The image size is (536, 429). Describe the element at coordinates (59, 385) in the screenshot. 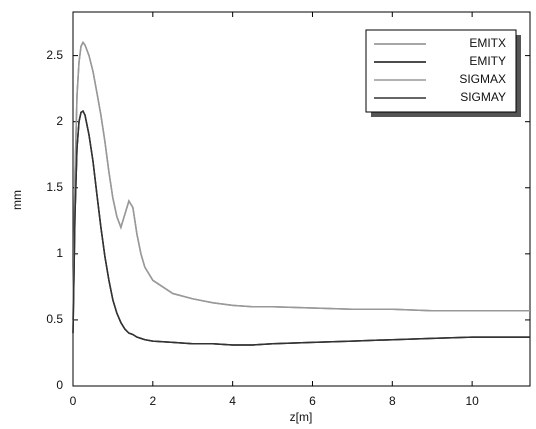

I see `y-tick-label: 0` at that location.